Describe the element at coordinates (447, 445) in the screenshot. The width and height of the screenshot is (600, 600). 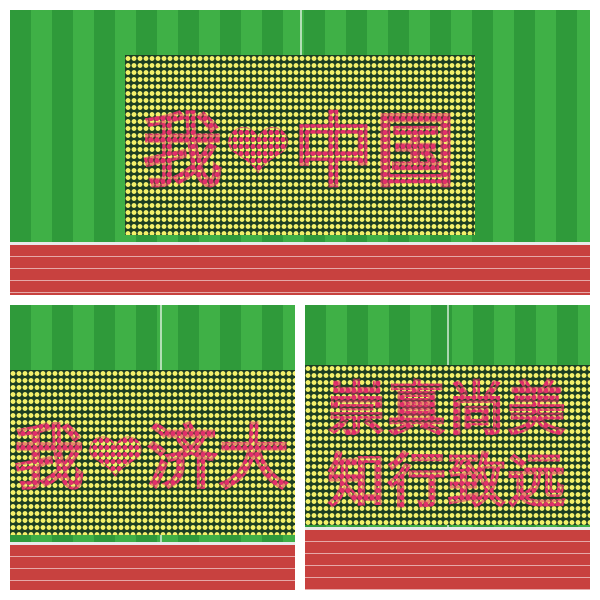
I see `crowd-formation: 崇真尚美 知行致远` at that location.